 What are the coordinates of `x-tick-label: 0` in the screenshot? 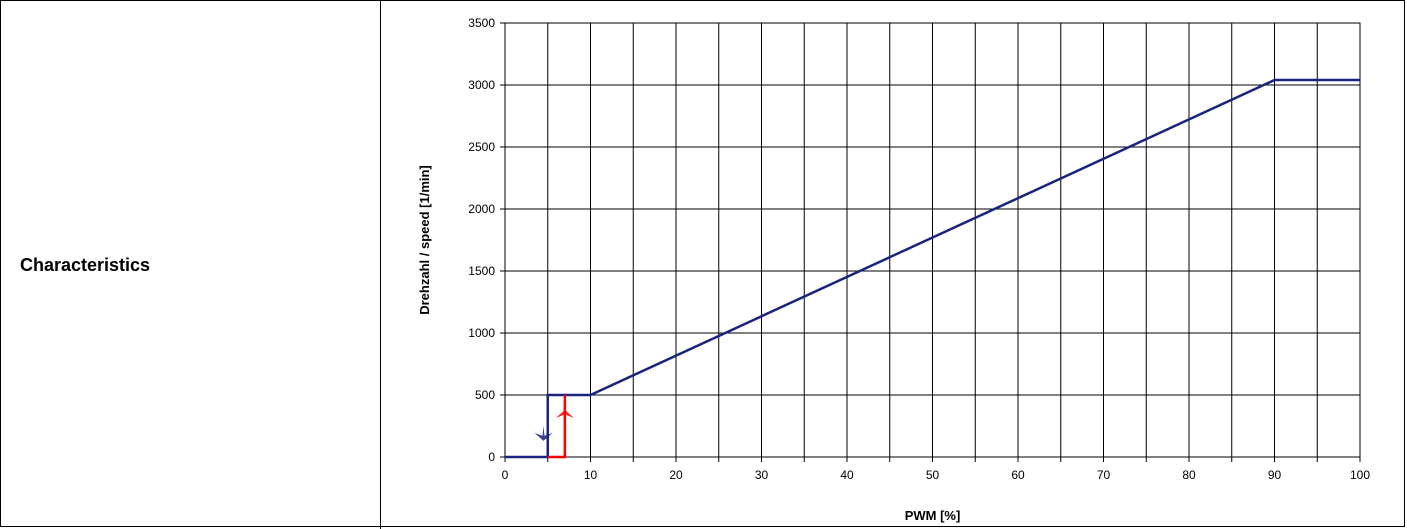 It's located at (505, 475).